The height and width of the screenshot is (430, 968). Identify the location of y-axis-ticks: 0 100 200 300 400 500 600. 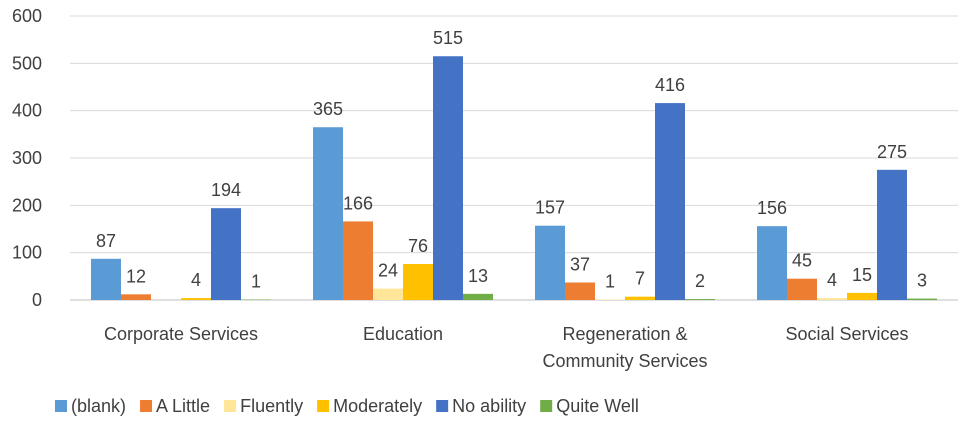
(27, 158).